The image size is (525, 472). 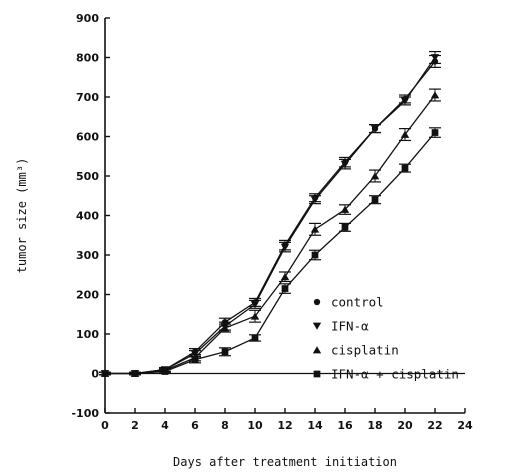 What do you see at coordinates (395, 374) in the screenshot?
I see `legend-label: IFN-α + cisplatin` at bounding box center [395, 374].